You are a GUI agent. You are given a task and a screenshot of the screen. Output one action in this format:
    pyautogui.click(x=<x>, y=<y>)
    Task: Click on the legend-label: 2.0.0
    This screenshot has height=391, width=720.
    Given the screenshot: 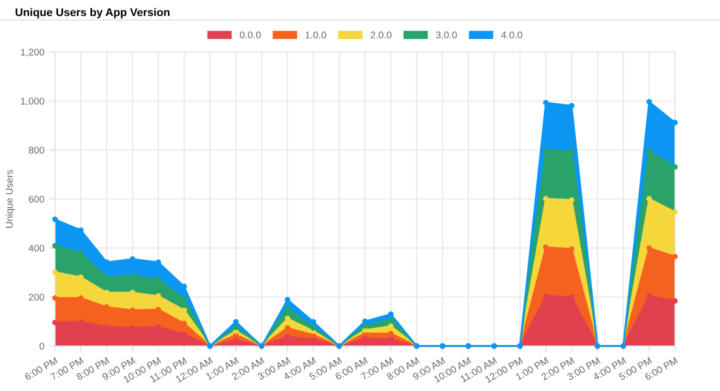 What is the action you would take?
    pyautogui.click(x=381, y=35)
    